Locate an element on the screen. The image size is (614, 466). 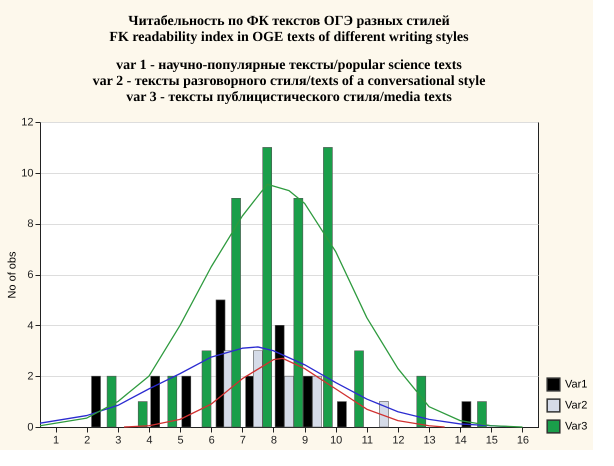
legend-label: Var1 is located at coordinates (576, 384).